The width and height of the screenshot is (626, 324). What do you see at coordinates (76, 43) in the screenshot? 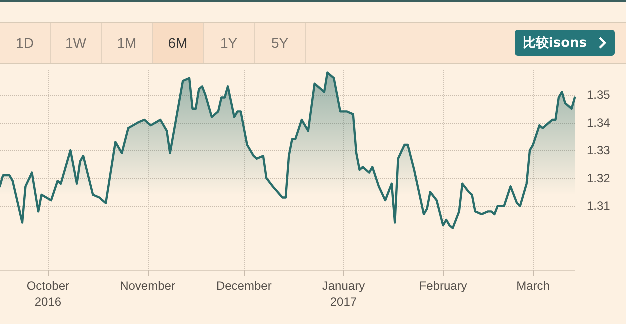
I see `text: 1W` at bounding box center [76, 43].